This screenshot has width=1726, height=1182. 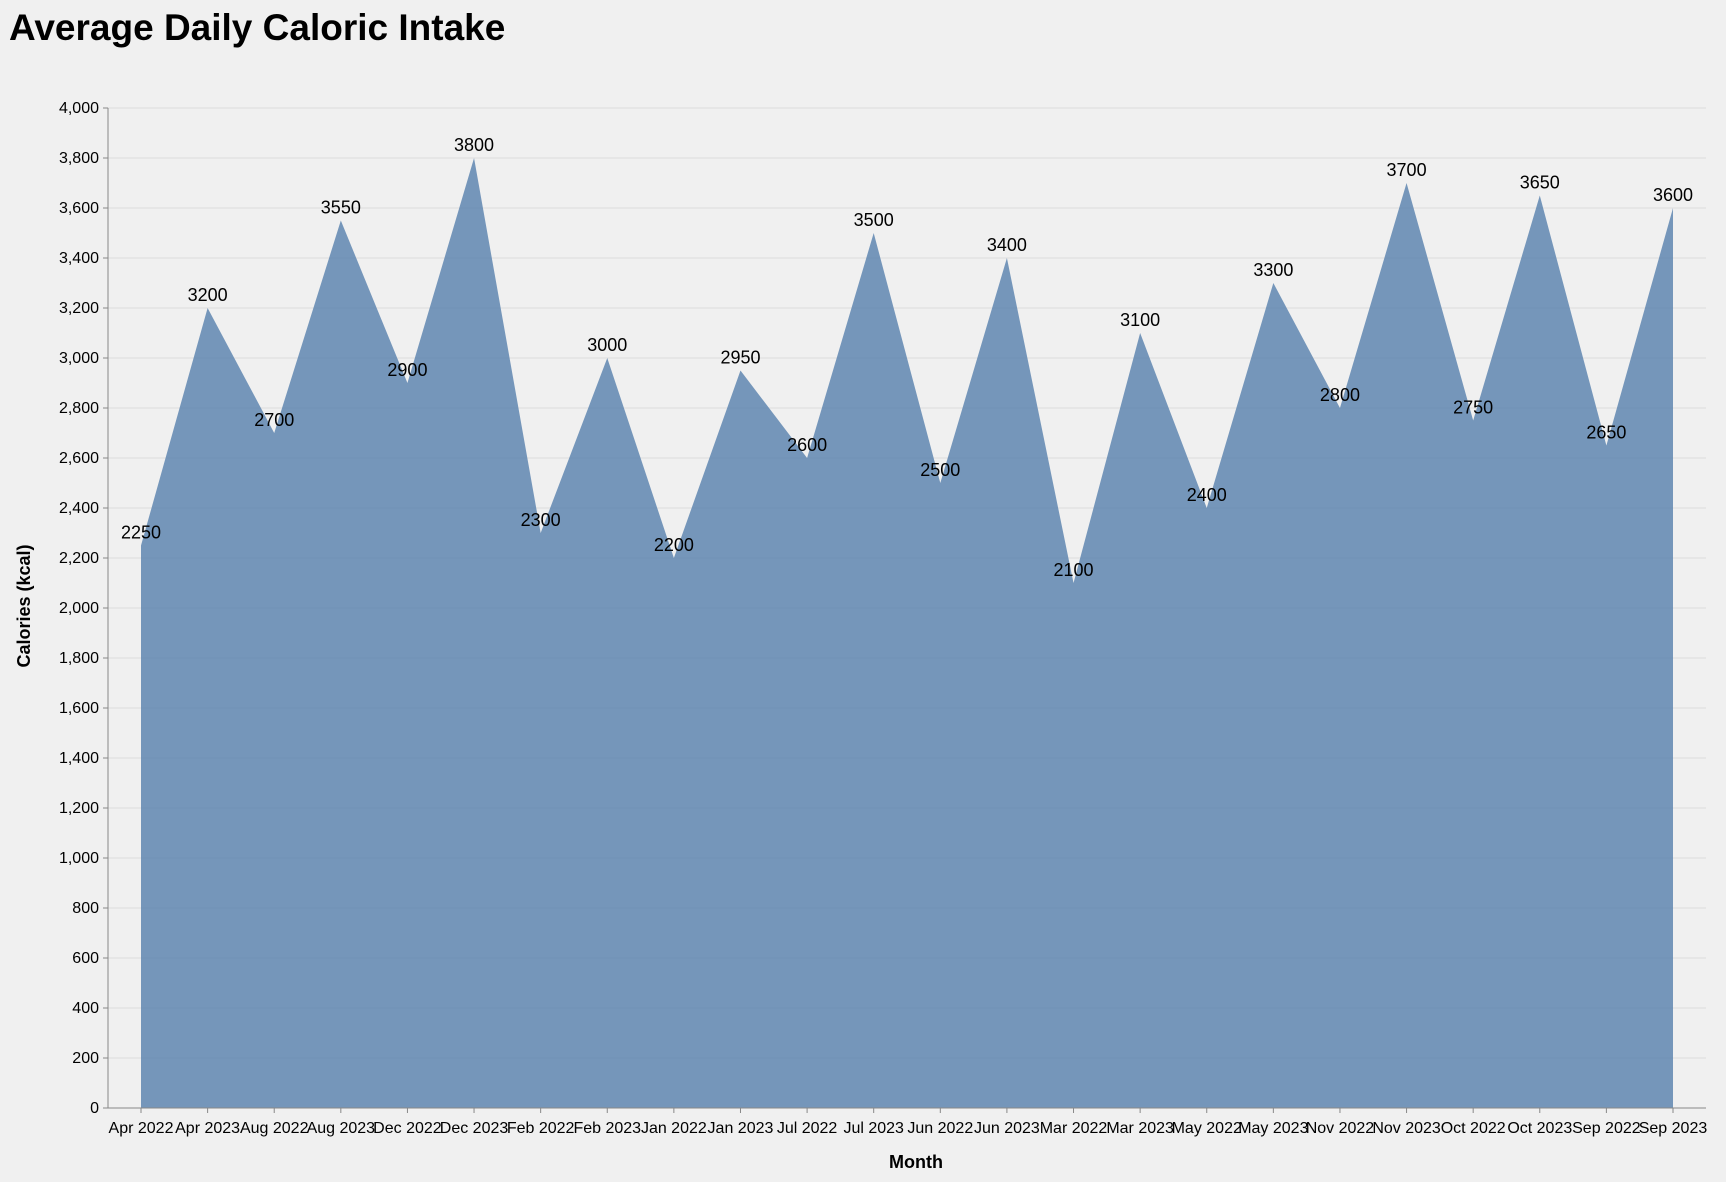 What do you see at coordinates (1140, 320) in the screenshot?
I see `data-label: 3100` at bounding box center [1140, 320].